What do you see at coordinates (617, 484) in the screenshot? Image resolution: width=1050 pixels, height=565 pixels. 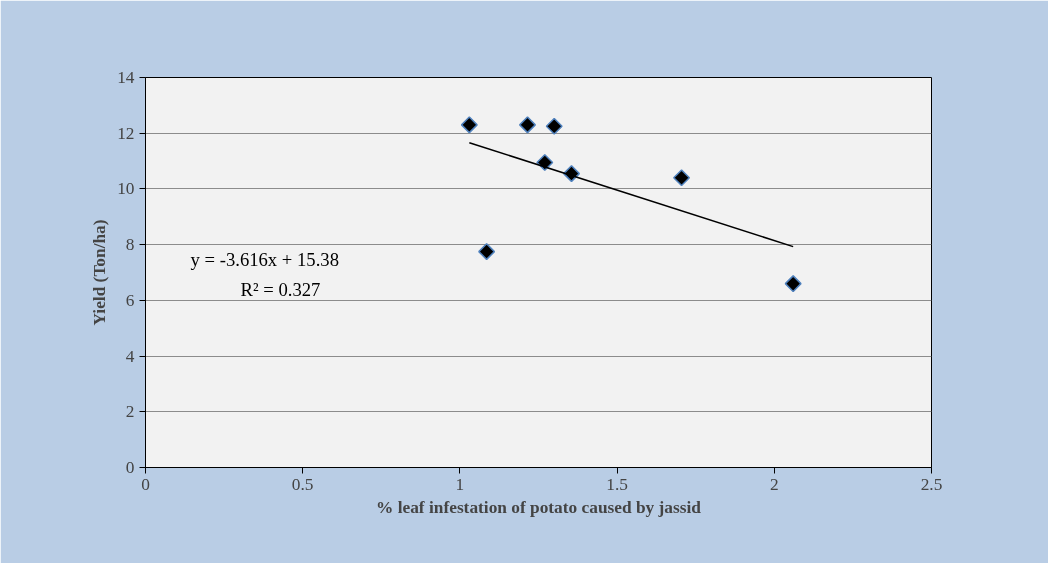 I see `x-tick-label: 1.5` at bounding box center [617, 484].